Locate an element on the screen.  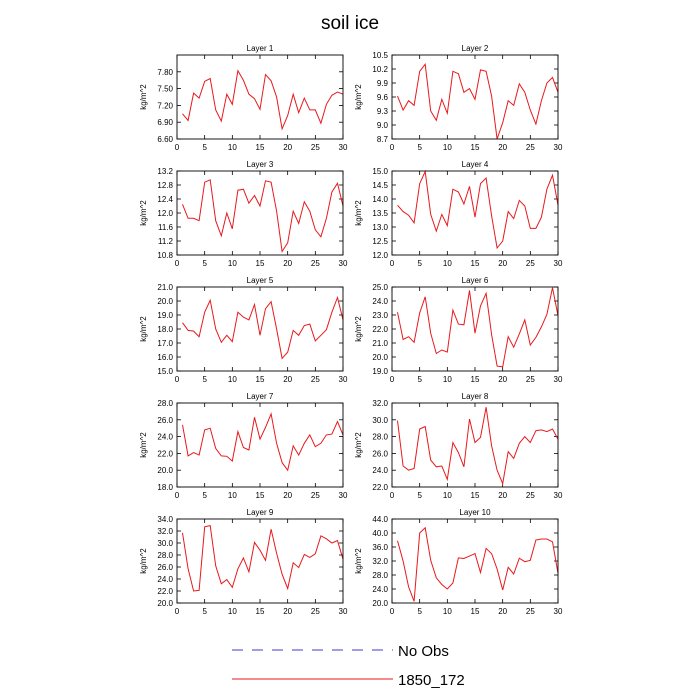
x-tick-label-layer-9: 10 is located at coordinates (232, 611).